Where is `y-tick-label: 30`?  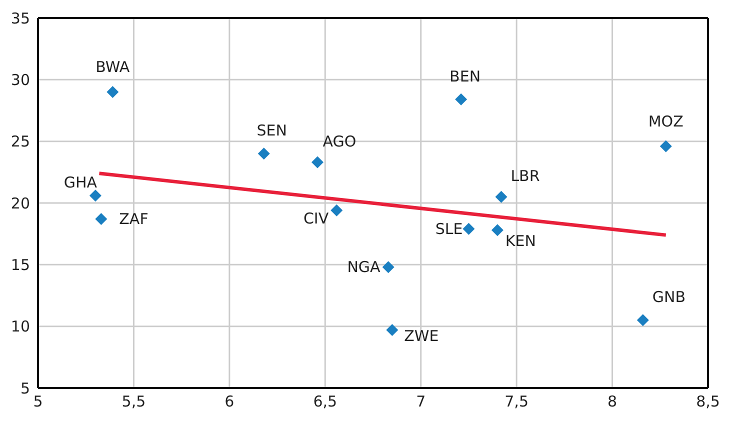
y-tick-label: 30 is located at coordinates (20, 79).